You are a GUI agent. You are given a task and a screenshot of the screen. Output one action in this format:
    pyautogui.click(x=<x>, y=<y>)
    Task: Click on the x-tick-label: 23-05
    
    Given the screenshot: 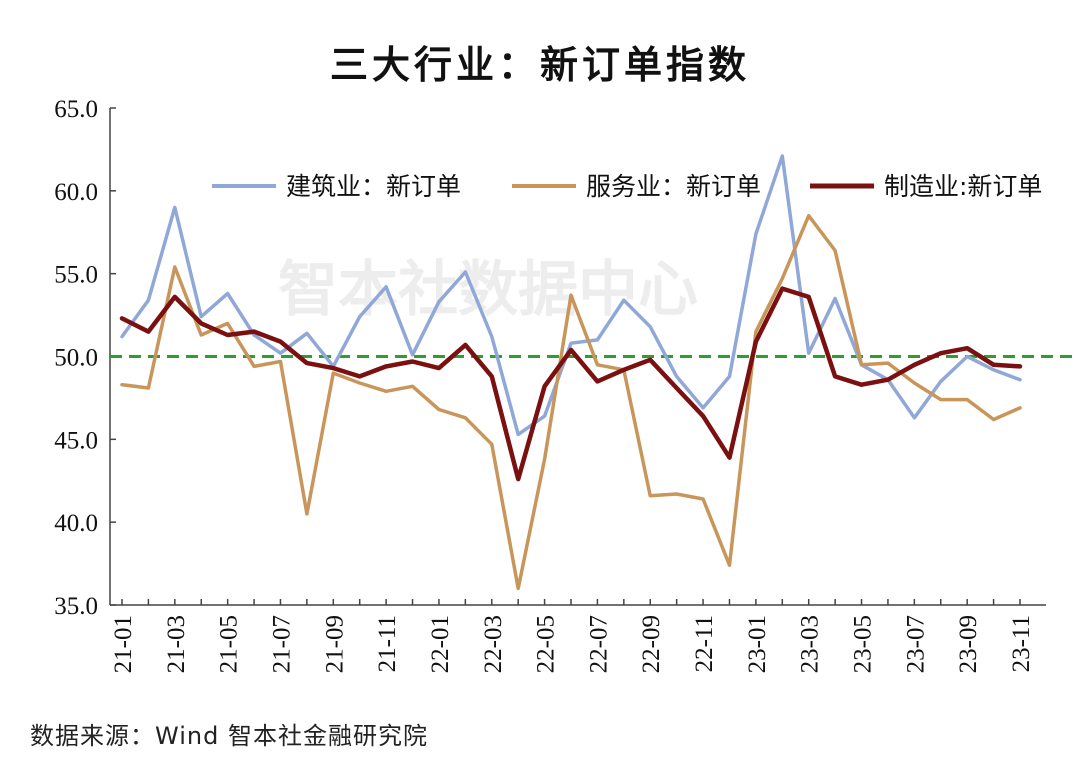 What is the action you would take?
    pyautogui.click(x=863, y=644)
    